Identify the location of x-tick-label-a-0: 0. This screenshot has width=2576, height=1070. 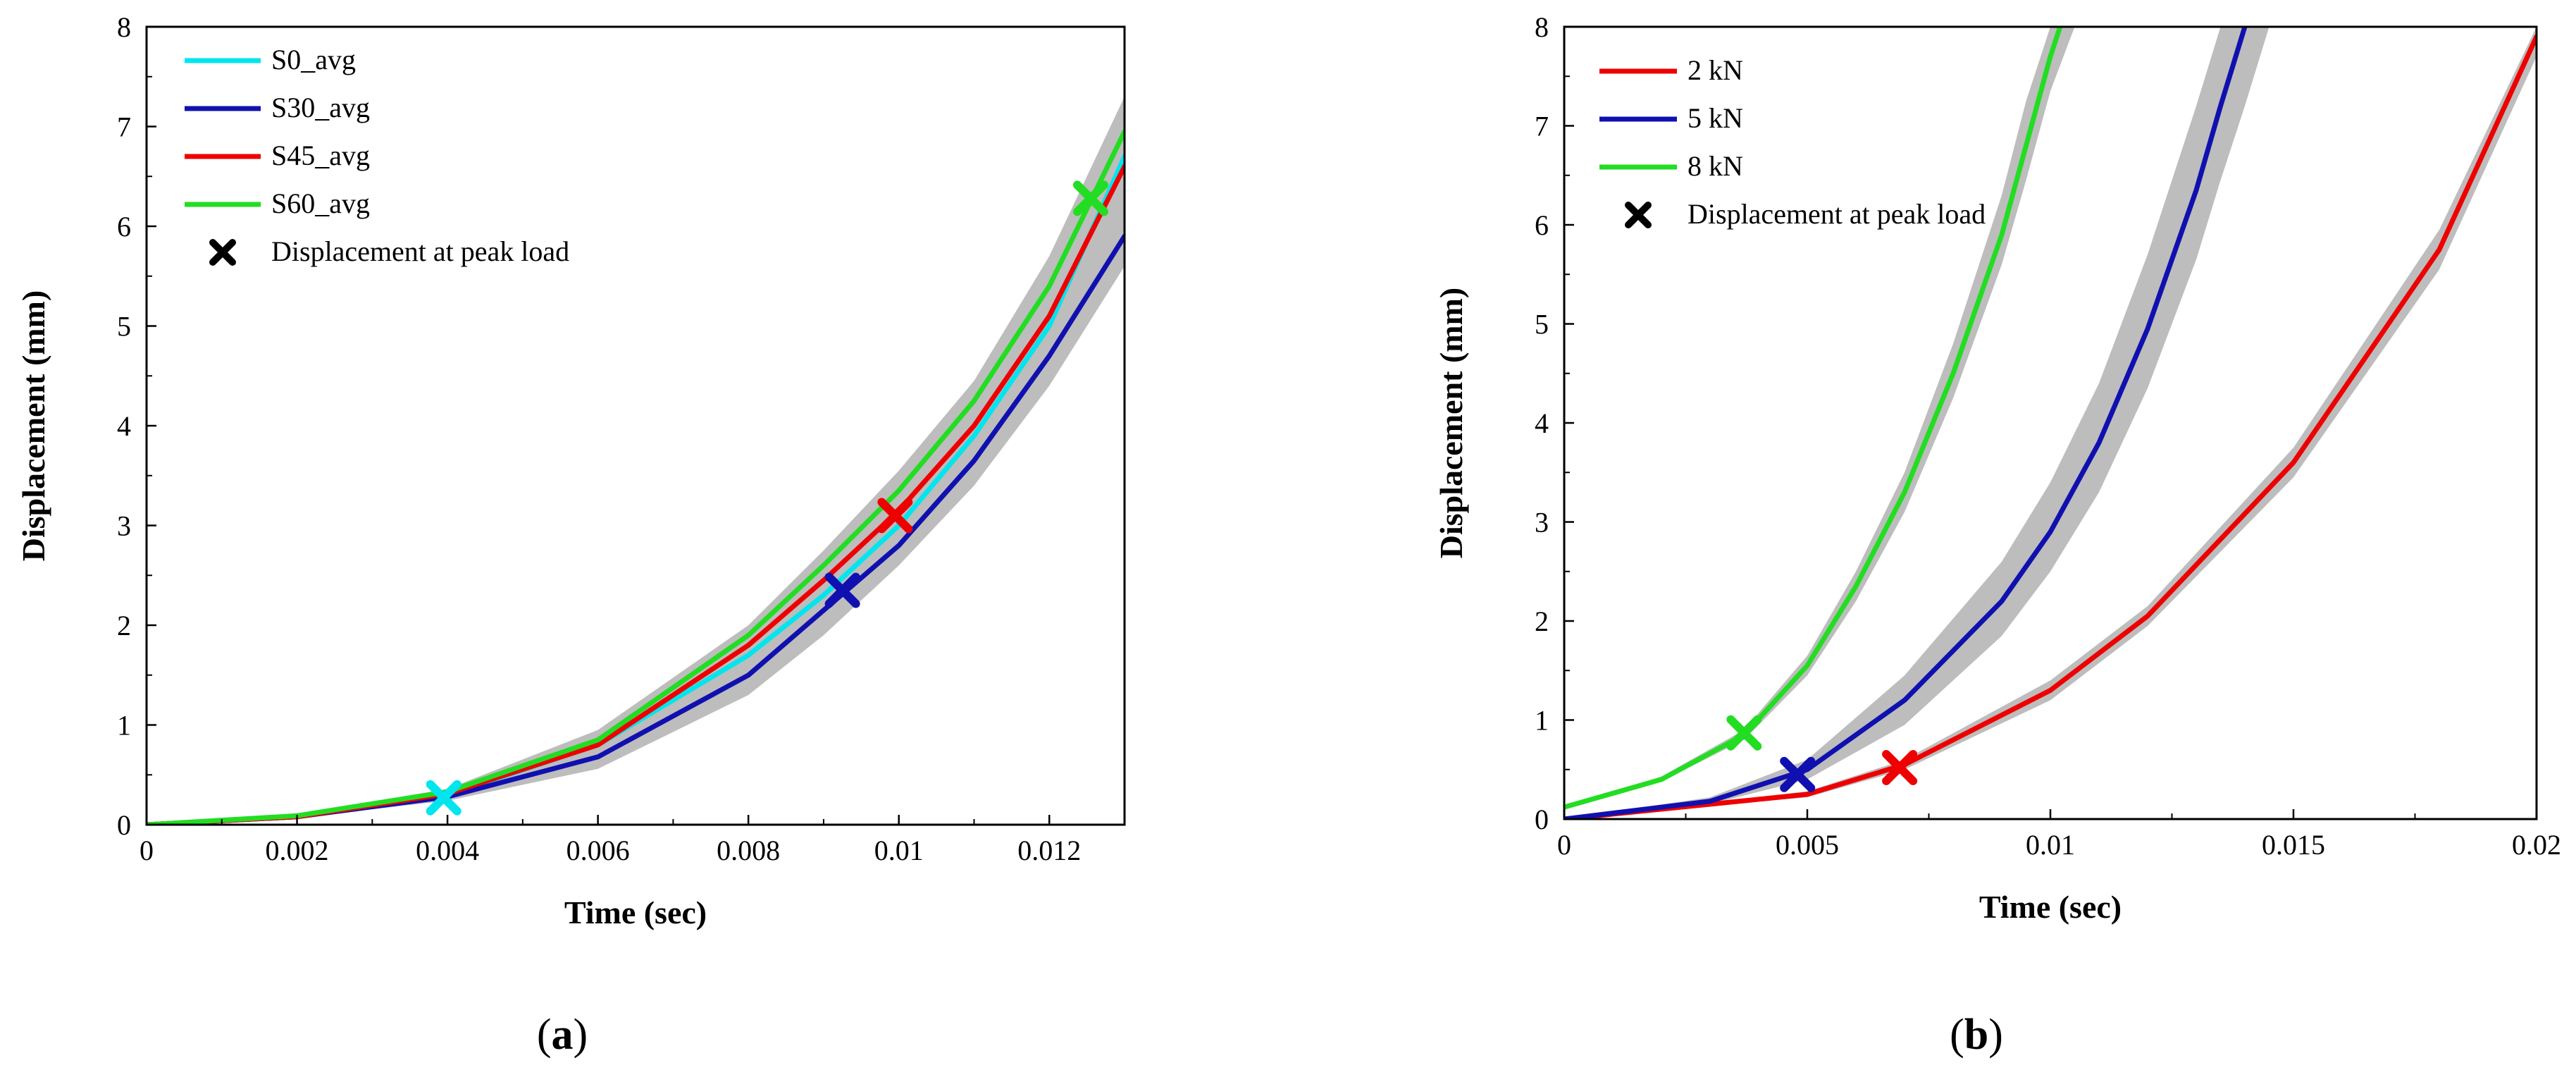
(147, 850).